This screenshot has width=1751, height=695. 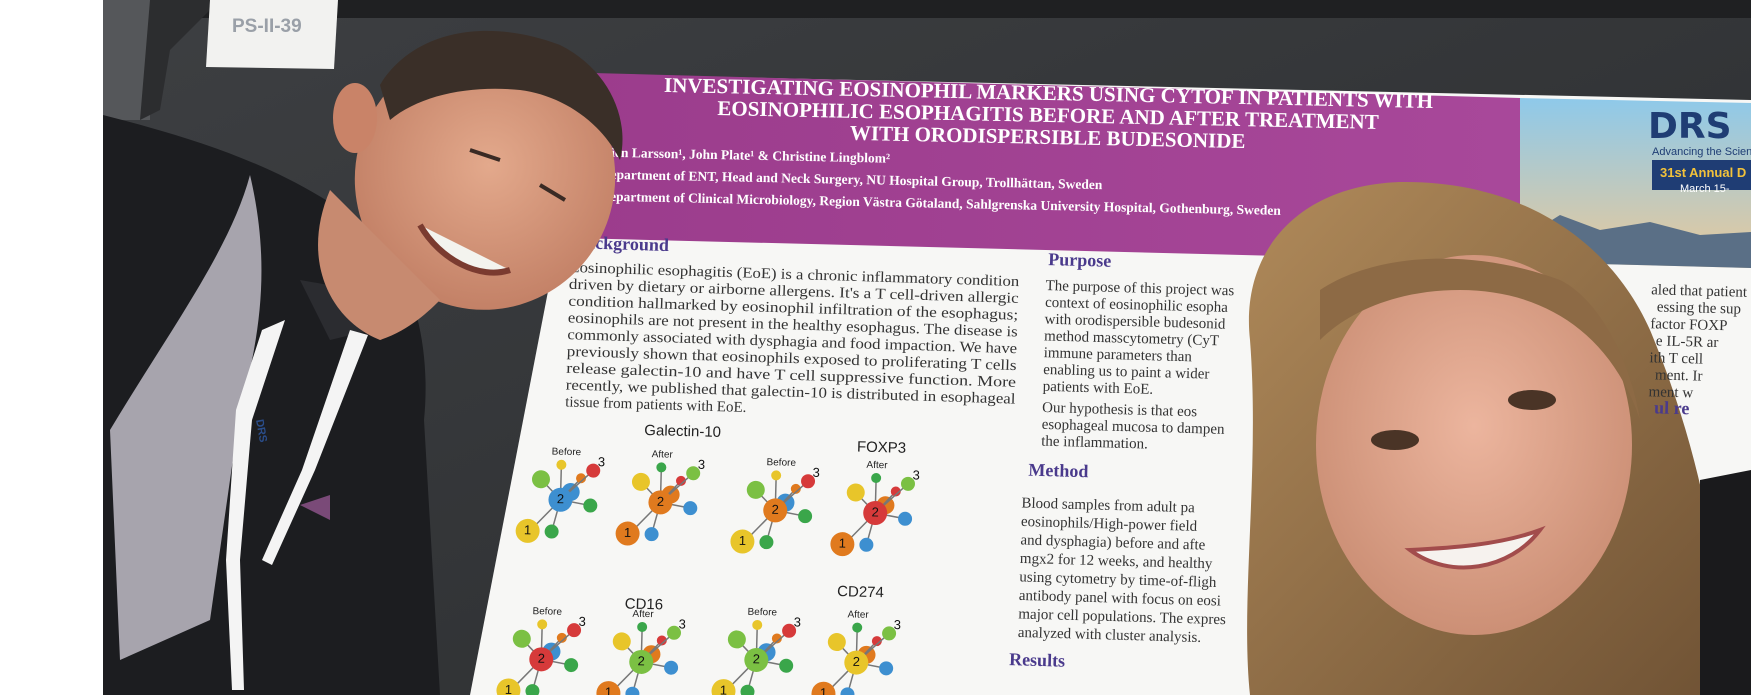 What do you see at coordinates (1126, 372) in the screenshot?
I see `body-text: enabling us to paint a wider` at bounding box center [1126, 372].